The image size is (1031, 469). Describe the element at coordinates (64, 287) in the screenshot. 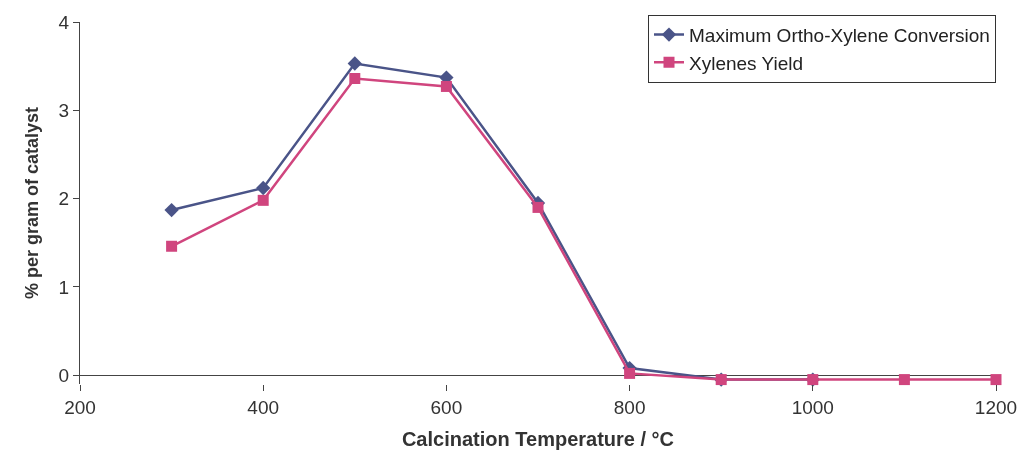

I see `y-tick-label: 1` at that location.